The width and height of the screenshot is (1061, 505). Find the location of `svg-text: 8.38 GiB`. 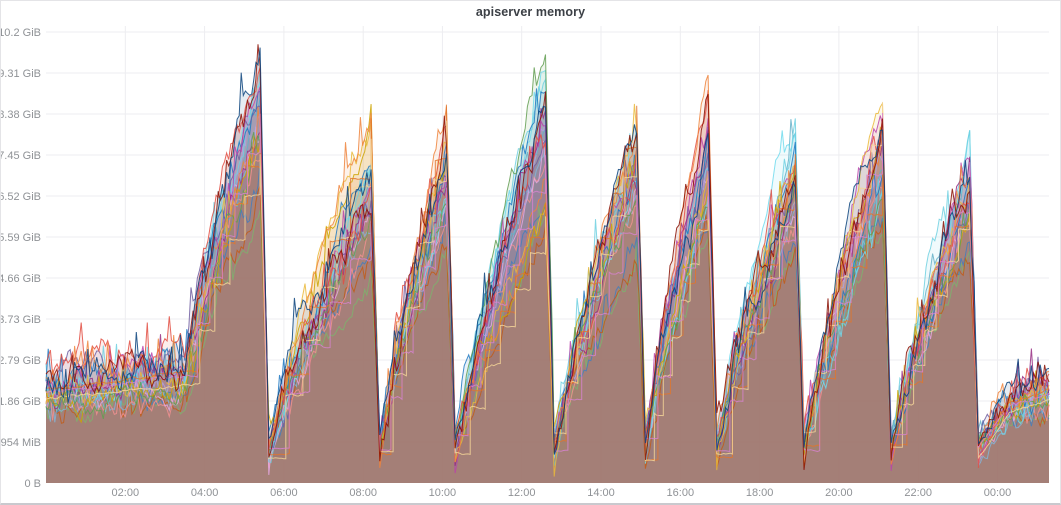

svg-text: 8.38 GiB is located at coordinates (21, 115).